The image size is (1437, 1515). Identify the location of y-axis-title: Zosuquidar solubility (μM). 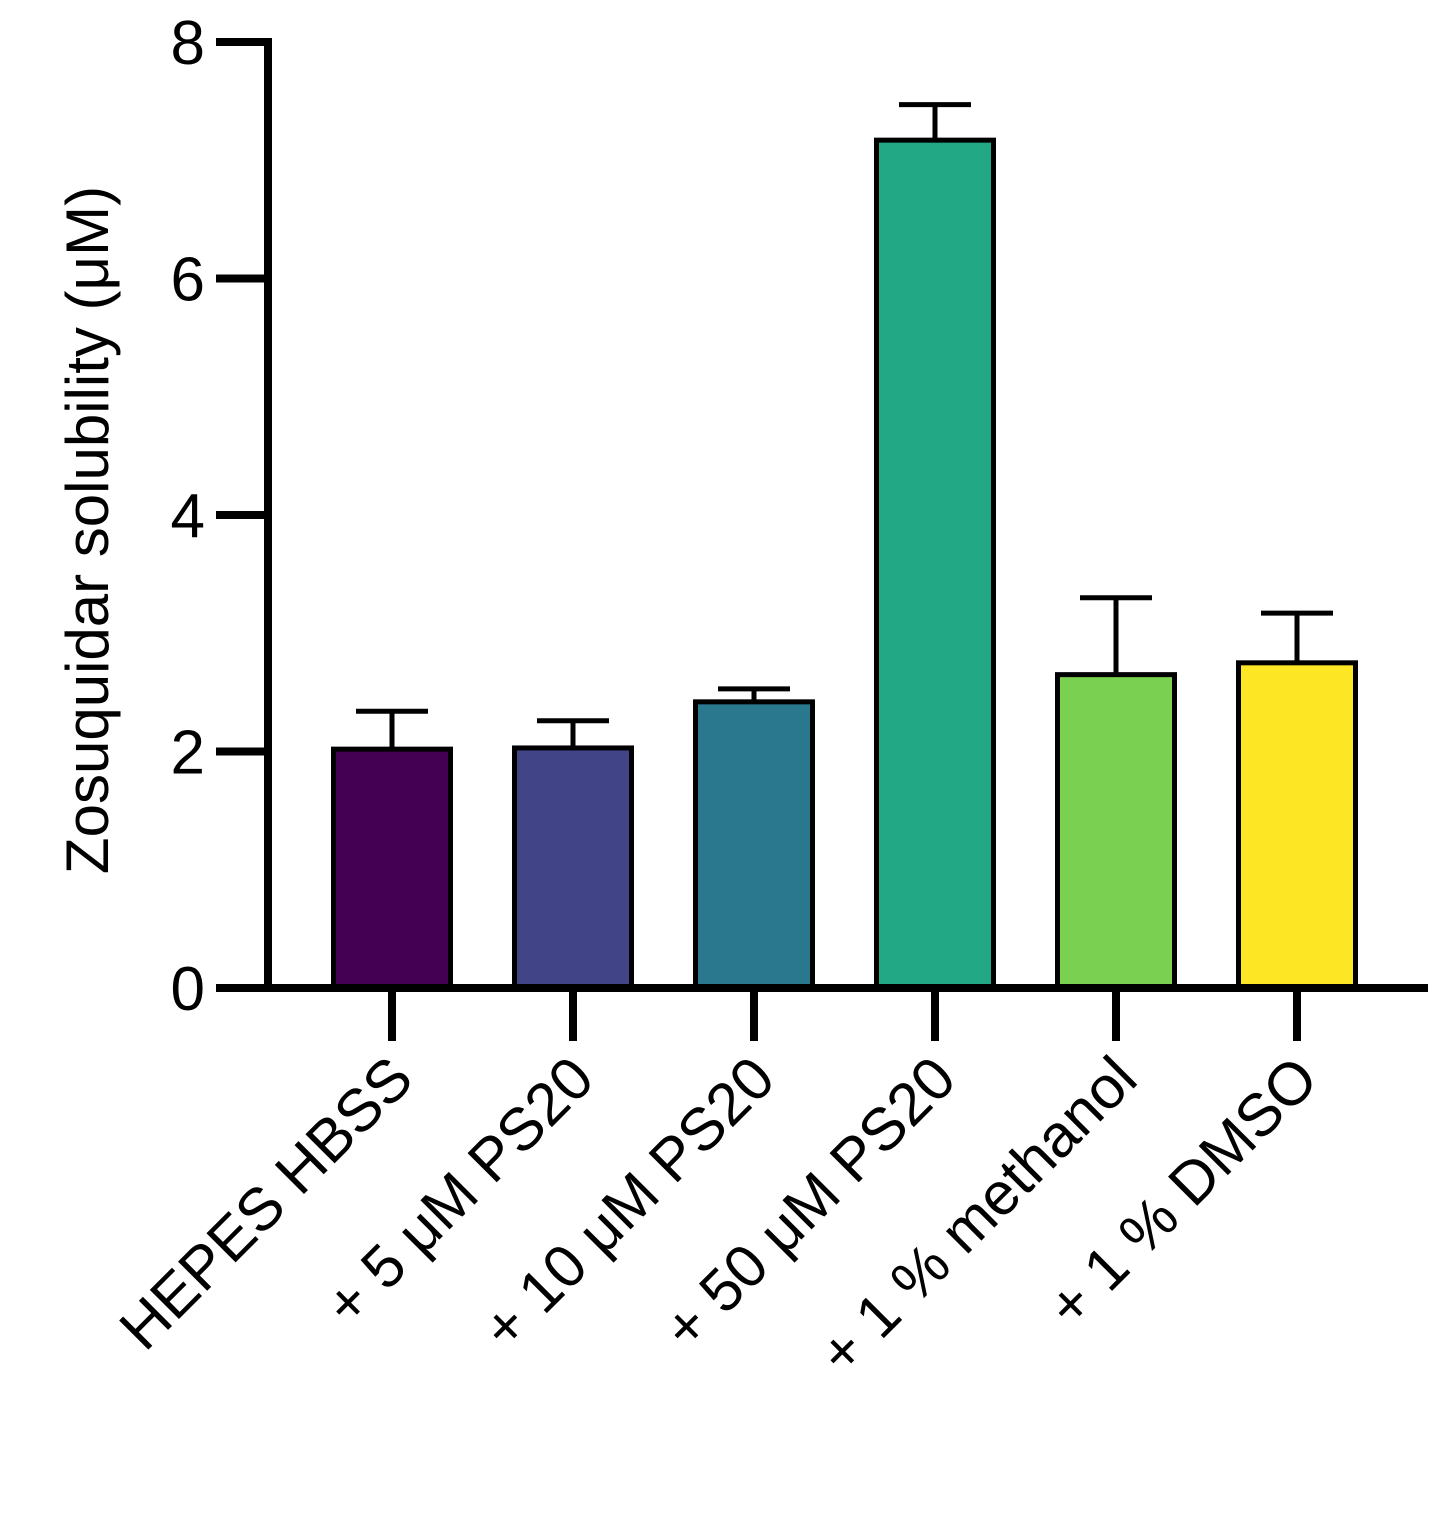
(87, 530).